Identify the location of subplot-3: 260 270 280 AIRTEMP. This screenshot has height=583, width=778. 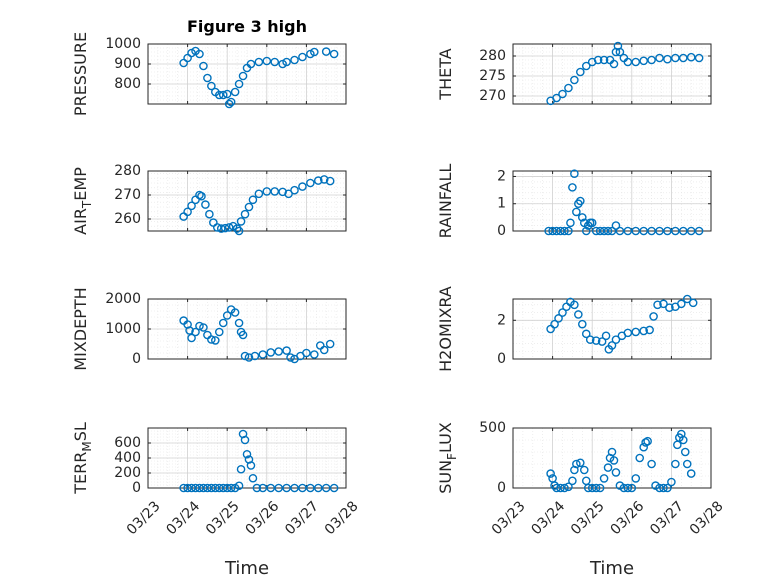
(209, 199).